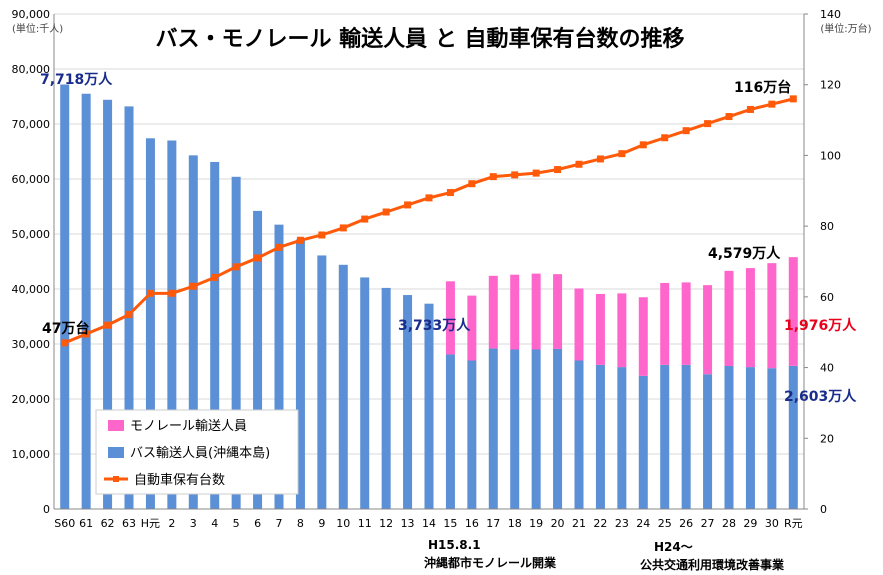  I want to click on x-tick-label: 7, so click(279, 523).